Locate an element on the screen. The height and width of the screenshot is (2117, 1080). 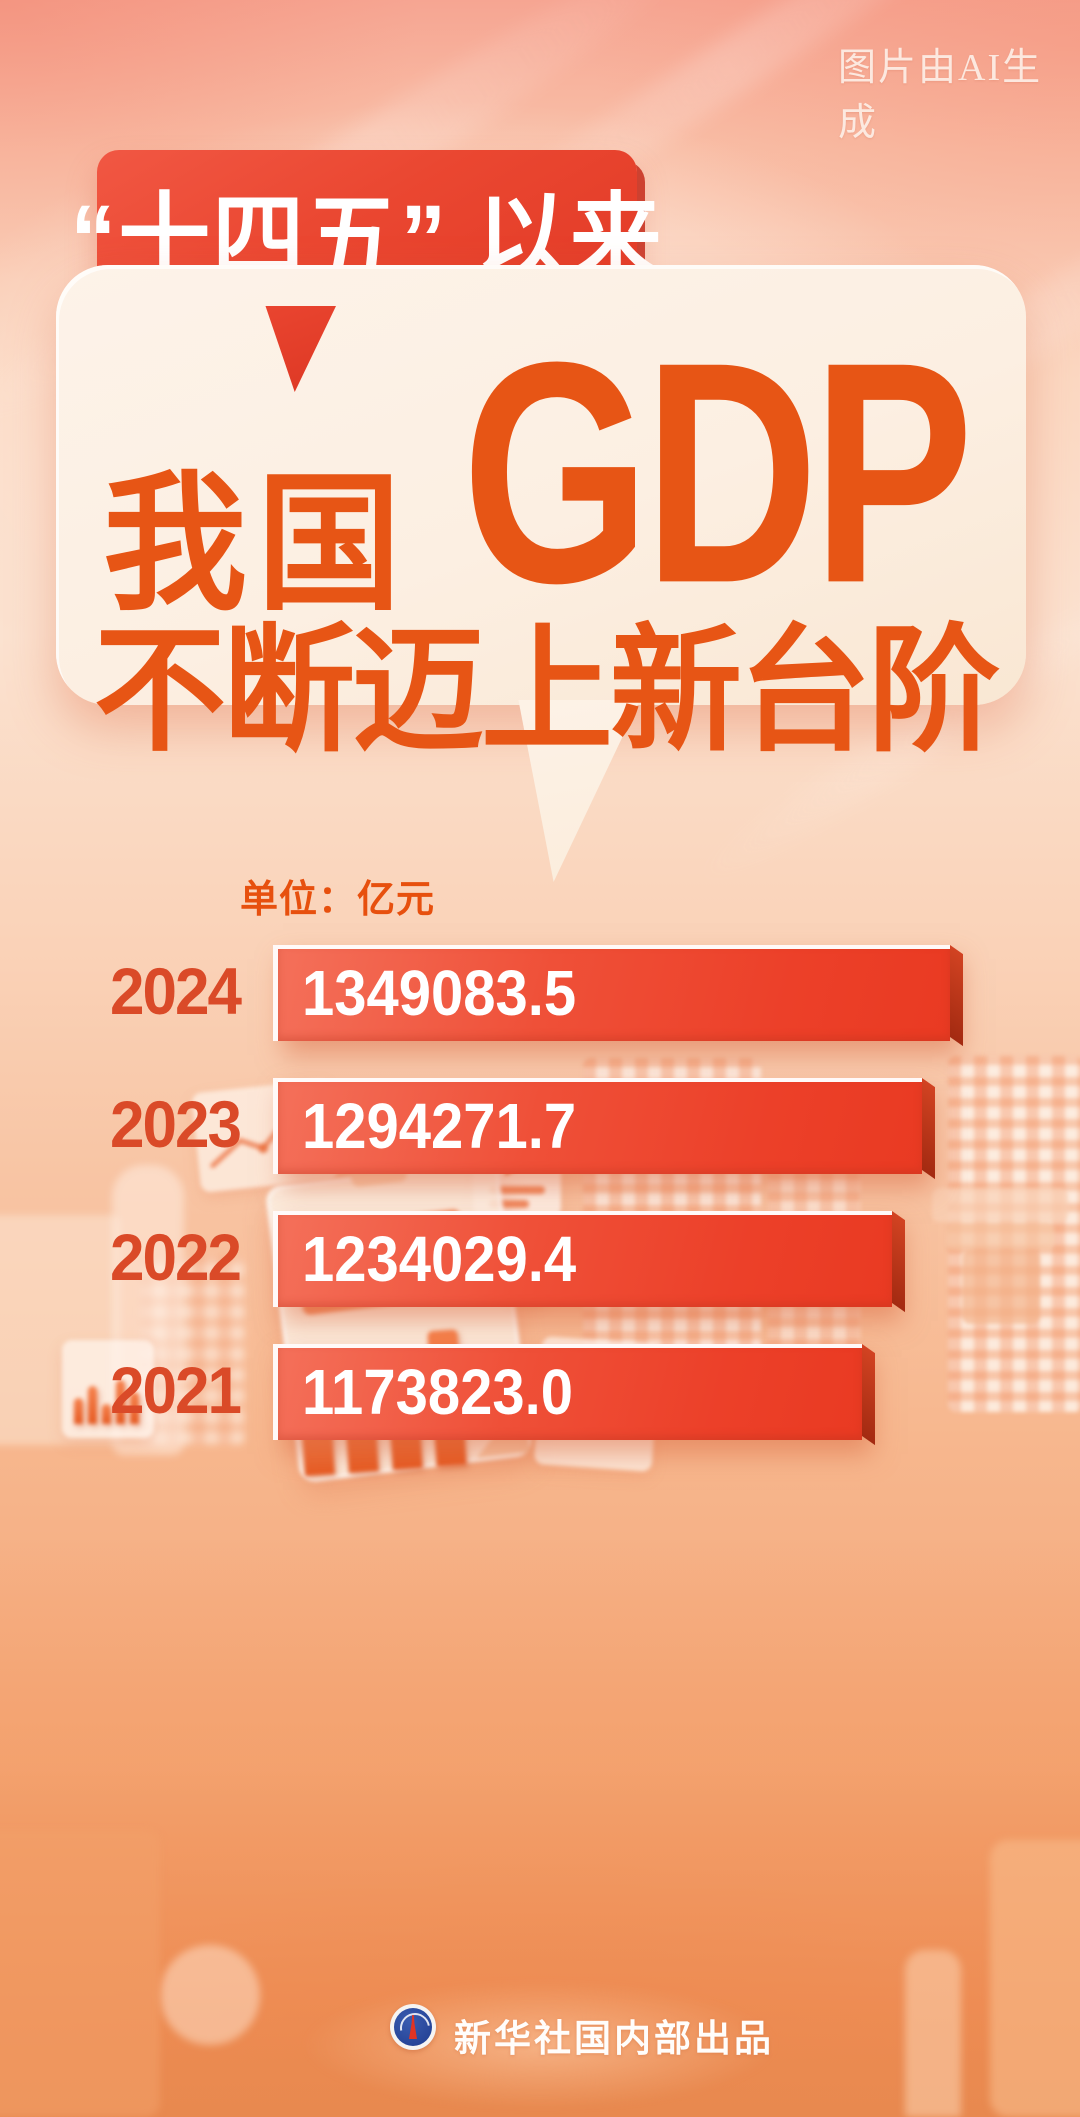
year-label: 2022 is located at coordinates (176, 1258).